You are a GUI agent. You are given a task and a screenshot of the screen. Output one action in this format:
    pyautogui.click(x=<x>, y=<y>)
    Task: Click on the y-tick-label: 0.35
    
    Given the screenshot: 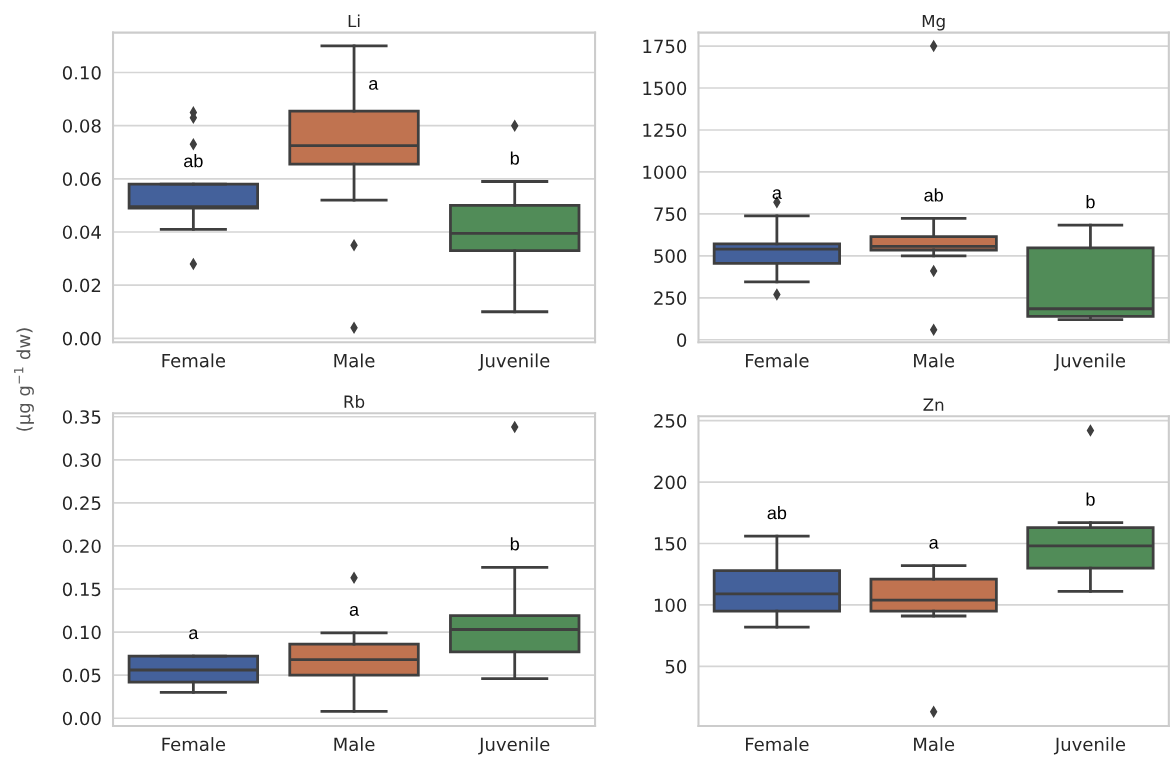 What is the action you would take?
    pyautogui.click(x=81, y=417)
    